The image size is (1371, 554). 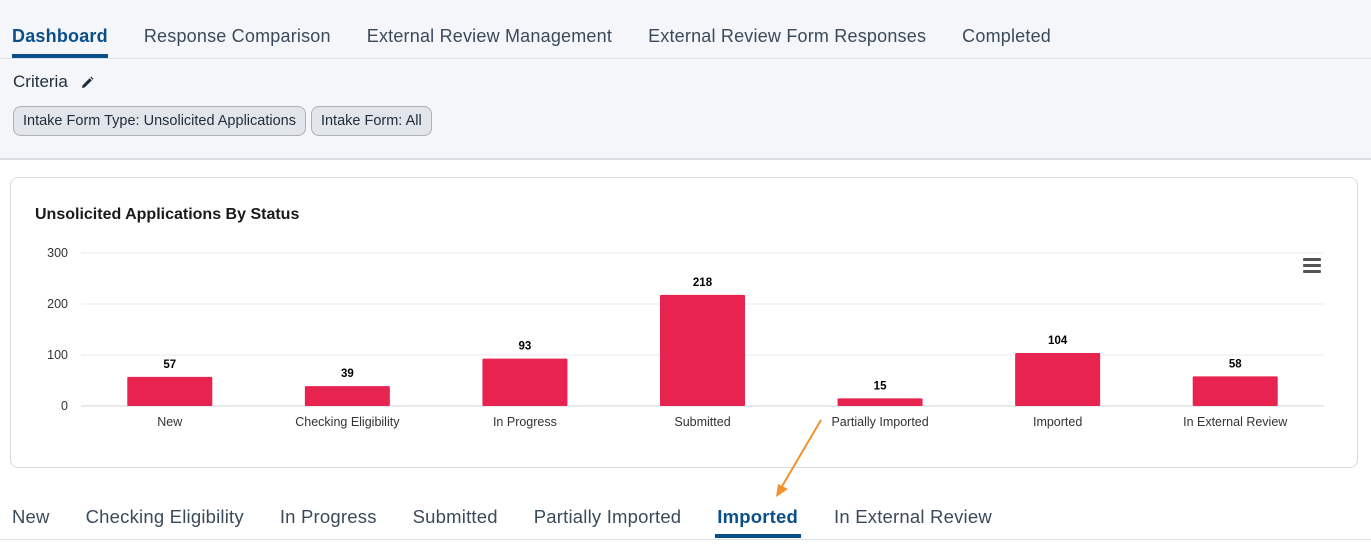 What do you see at coordinates (913, 516) in the screenshot?
I see `status-tab-in-external-review: In External Review` at bounding box center [913, 516].